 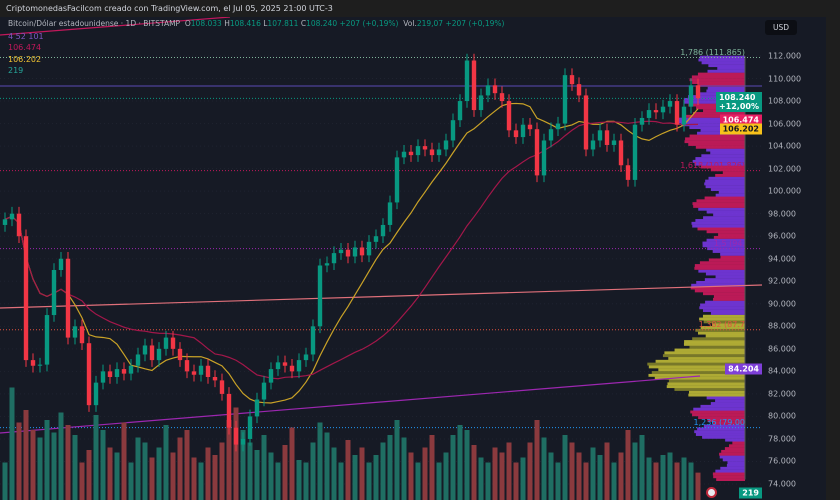 What do you see at coordinates (16, 70) in the screenshot?
I see `volume-value: 219` at bounding box center [16, 70].